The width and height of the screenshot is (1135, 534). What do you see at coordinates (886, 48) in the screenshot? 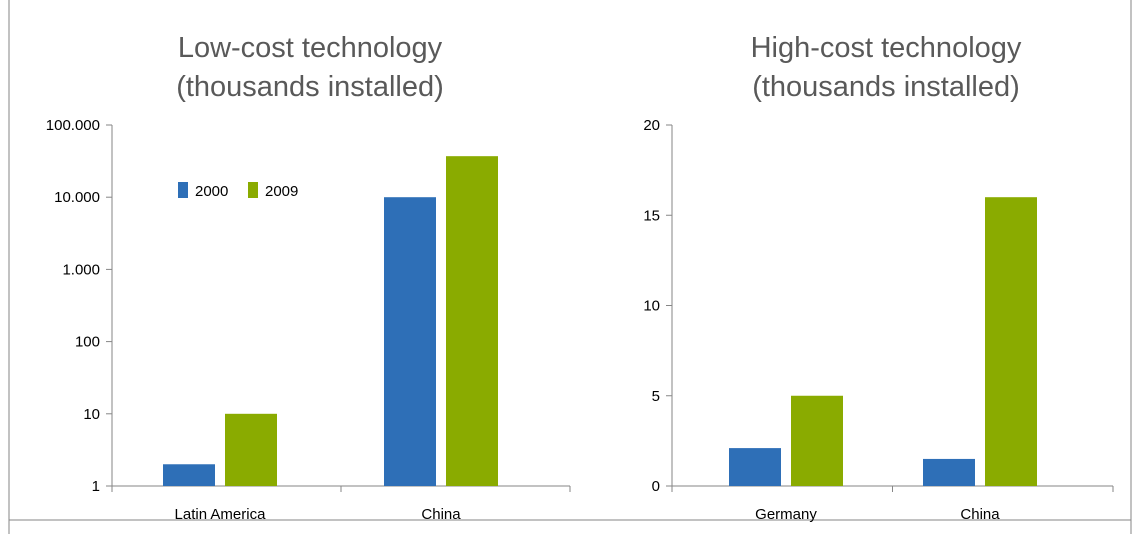
I see `chart-title-line-1: High-cost technology` at bounding box center [886, 48].